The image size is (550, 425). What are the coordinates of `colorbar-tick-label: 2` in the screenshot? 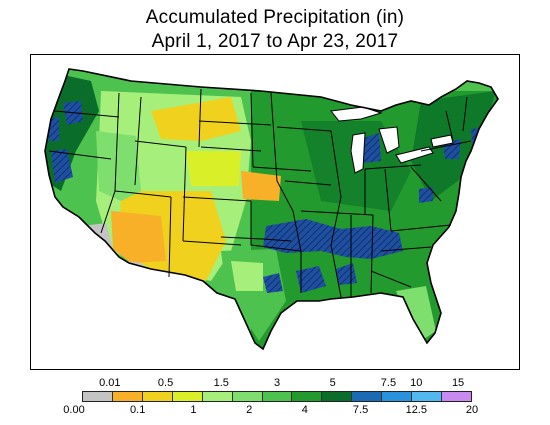 It's located at (249, 410).